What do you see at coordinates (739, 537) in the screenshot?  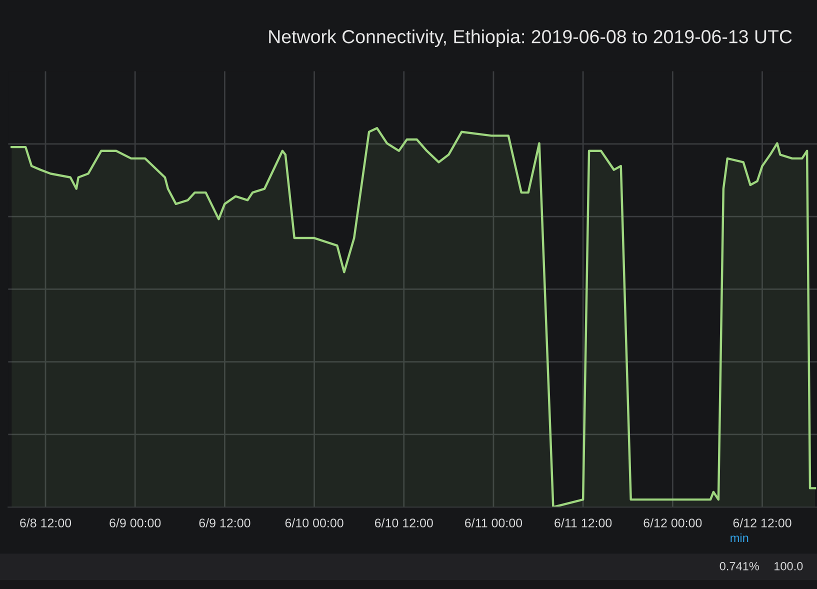 I see `text: min` at bounding box center [739, 537].